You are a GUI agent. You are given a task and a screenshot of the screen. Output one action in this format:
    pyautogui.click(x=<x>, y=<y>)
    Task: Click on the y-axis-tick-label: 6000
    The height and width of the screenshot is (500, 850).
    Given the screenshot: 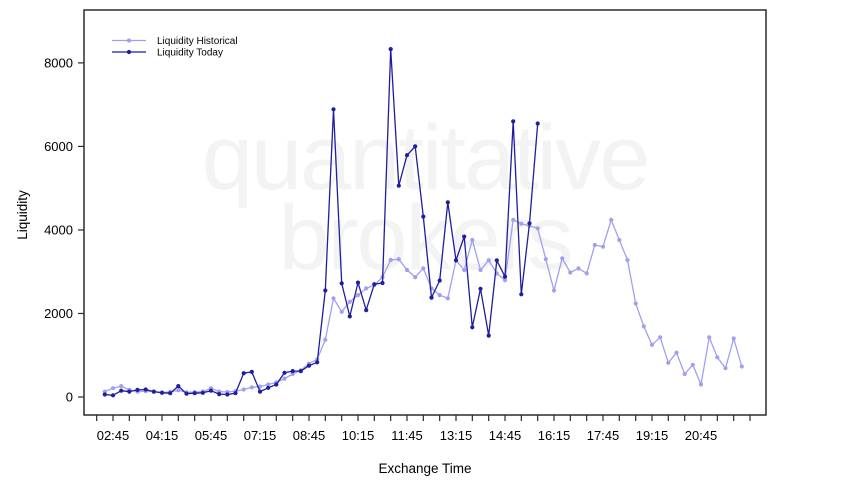 What is the action you would take?
    pyautogui.click(x=58, y=146)
    